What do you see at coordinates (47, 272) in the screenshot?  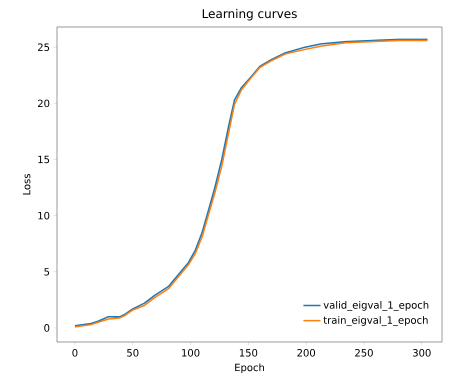 I see `y-tick-label: 5` at bounding box center [47, 272].